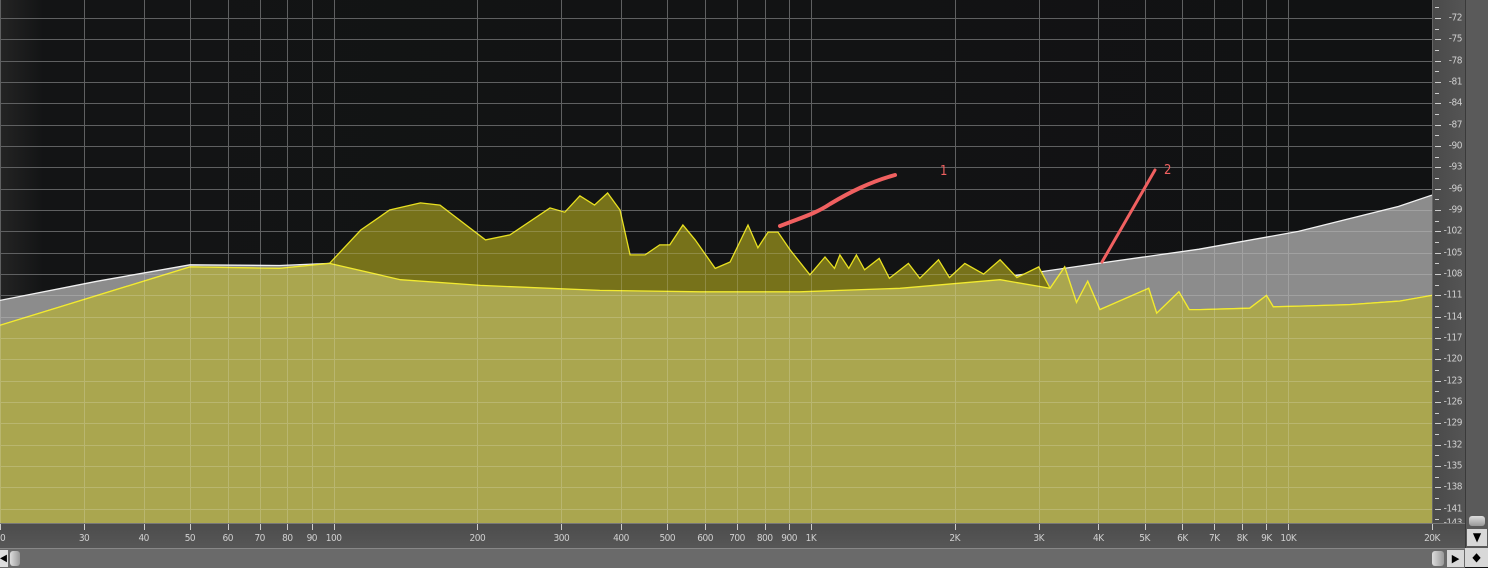 This screenshot has height=568, width=1488. Describe the element at coordinates (143, 538) in the screenshot. I see `x-tick-label: 40` at that location.